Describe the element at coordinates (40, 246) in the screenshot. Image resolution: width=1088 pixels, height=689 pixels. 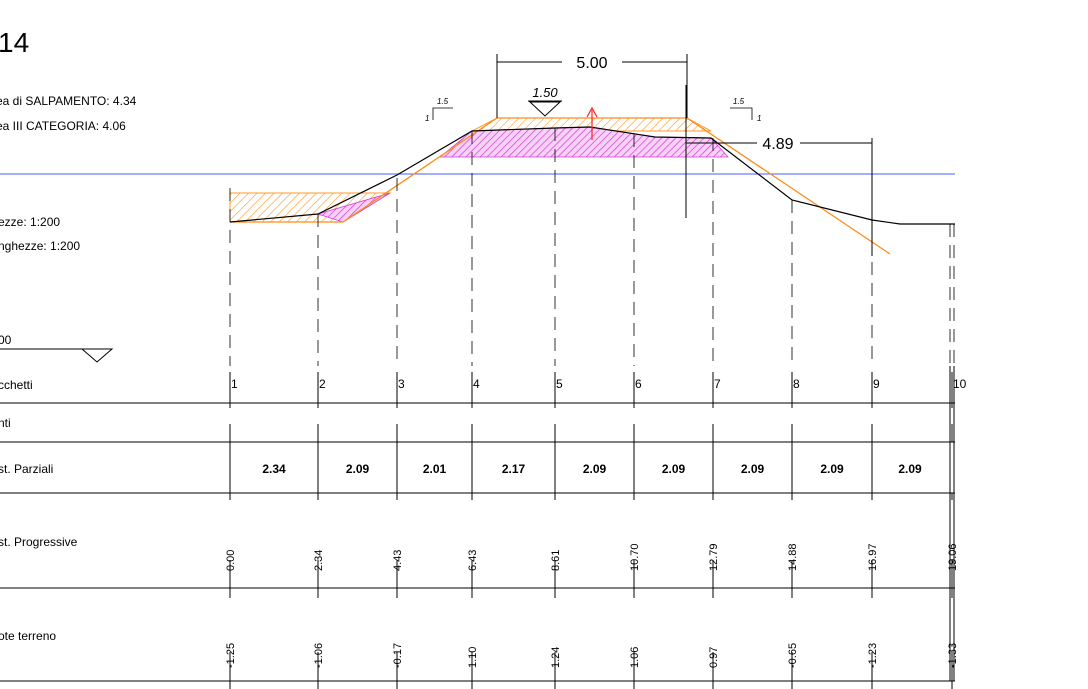
I see `scale-lengths: nghezze: 1:200` at that location.